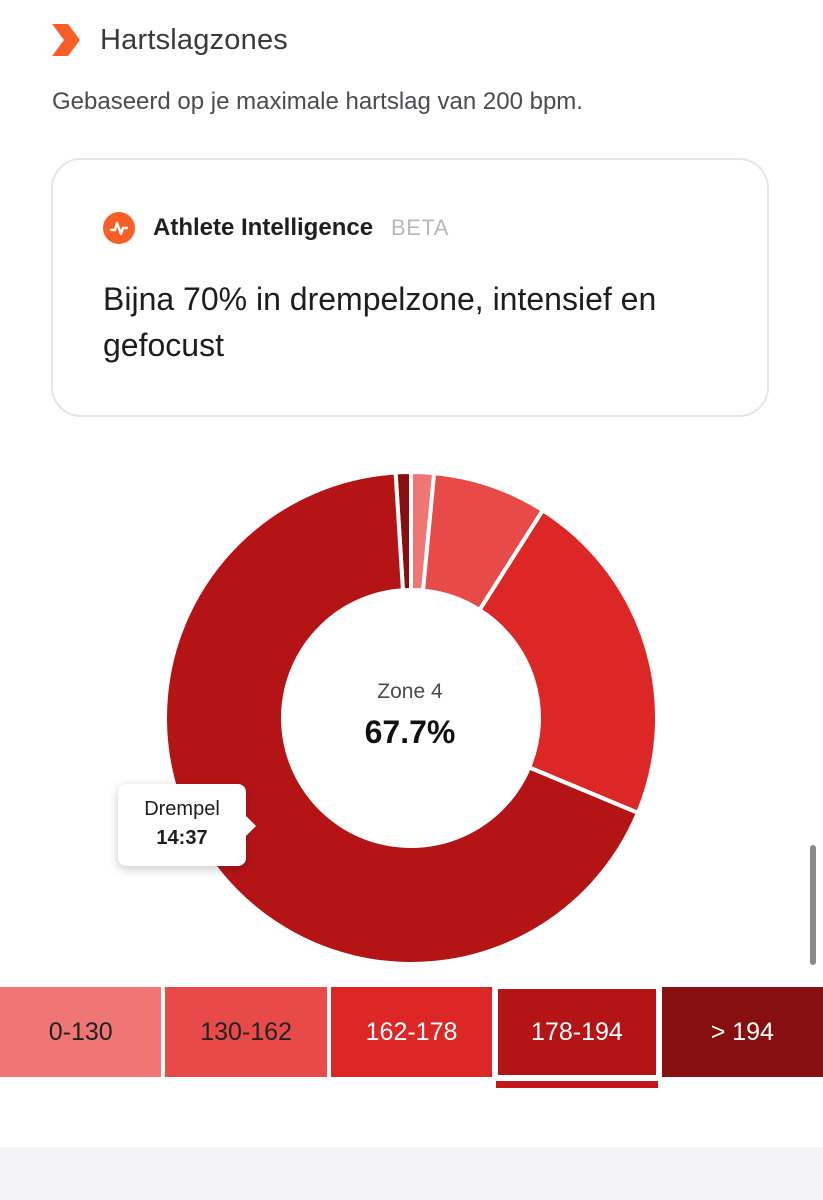  I want to click on selected-zone-indicator, so click(577, 1084).